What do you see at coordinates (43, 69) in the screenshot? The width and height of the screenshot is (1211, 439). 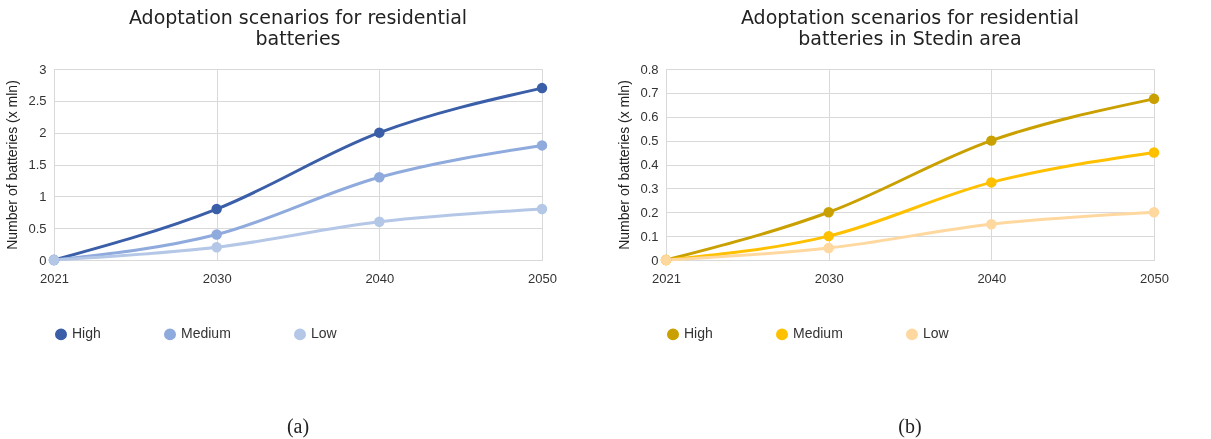 I see `y-tick-label: 3` at bounding box center [43, 69].